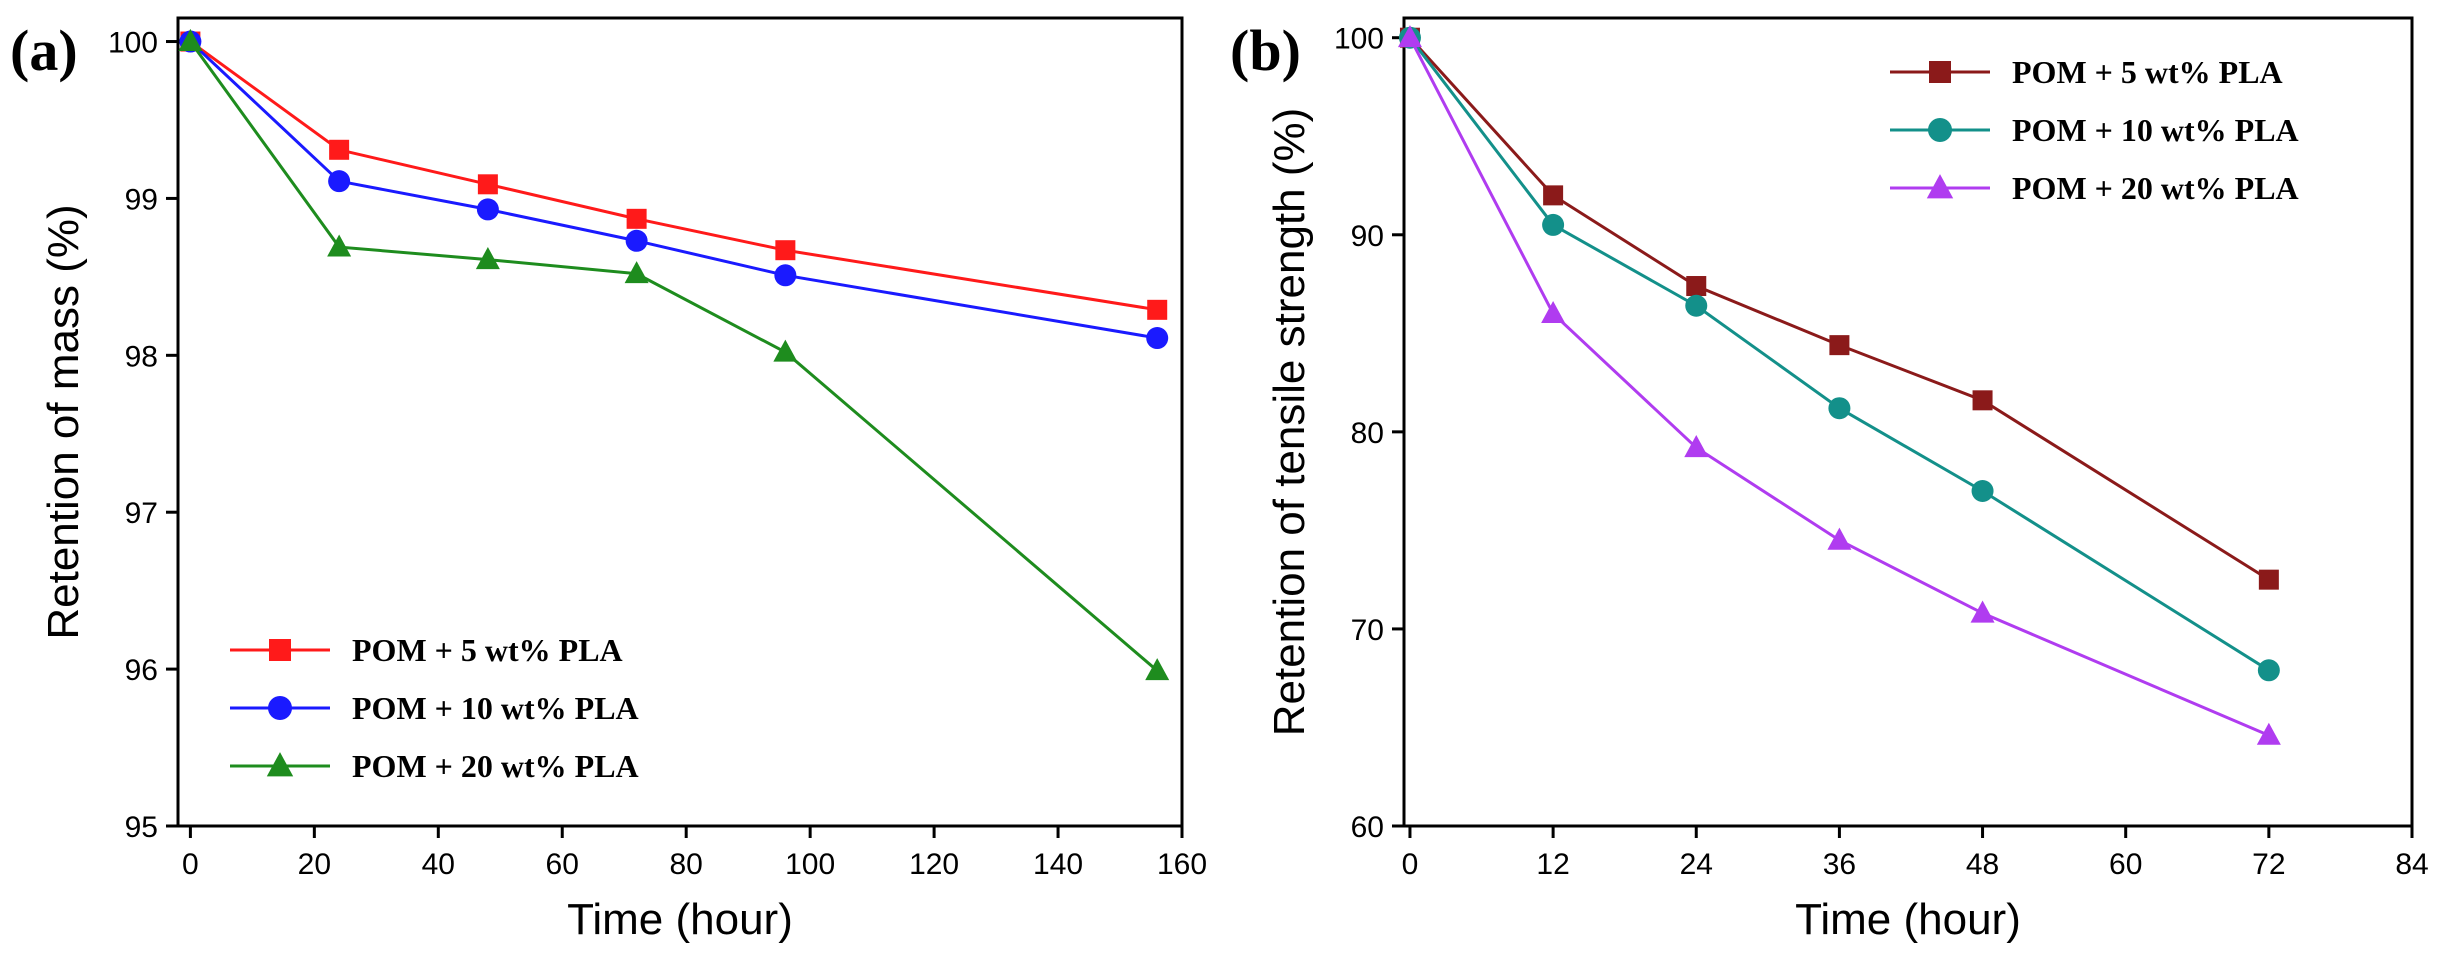 The image size is (2442, 954). I want to click on x-tick-label: 24, so click(1696, 864).